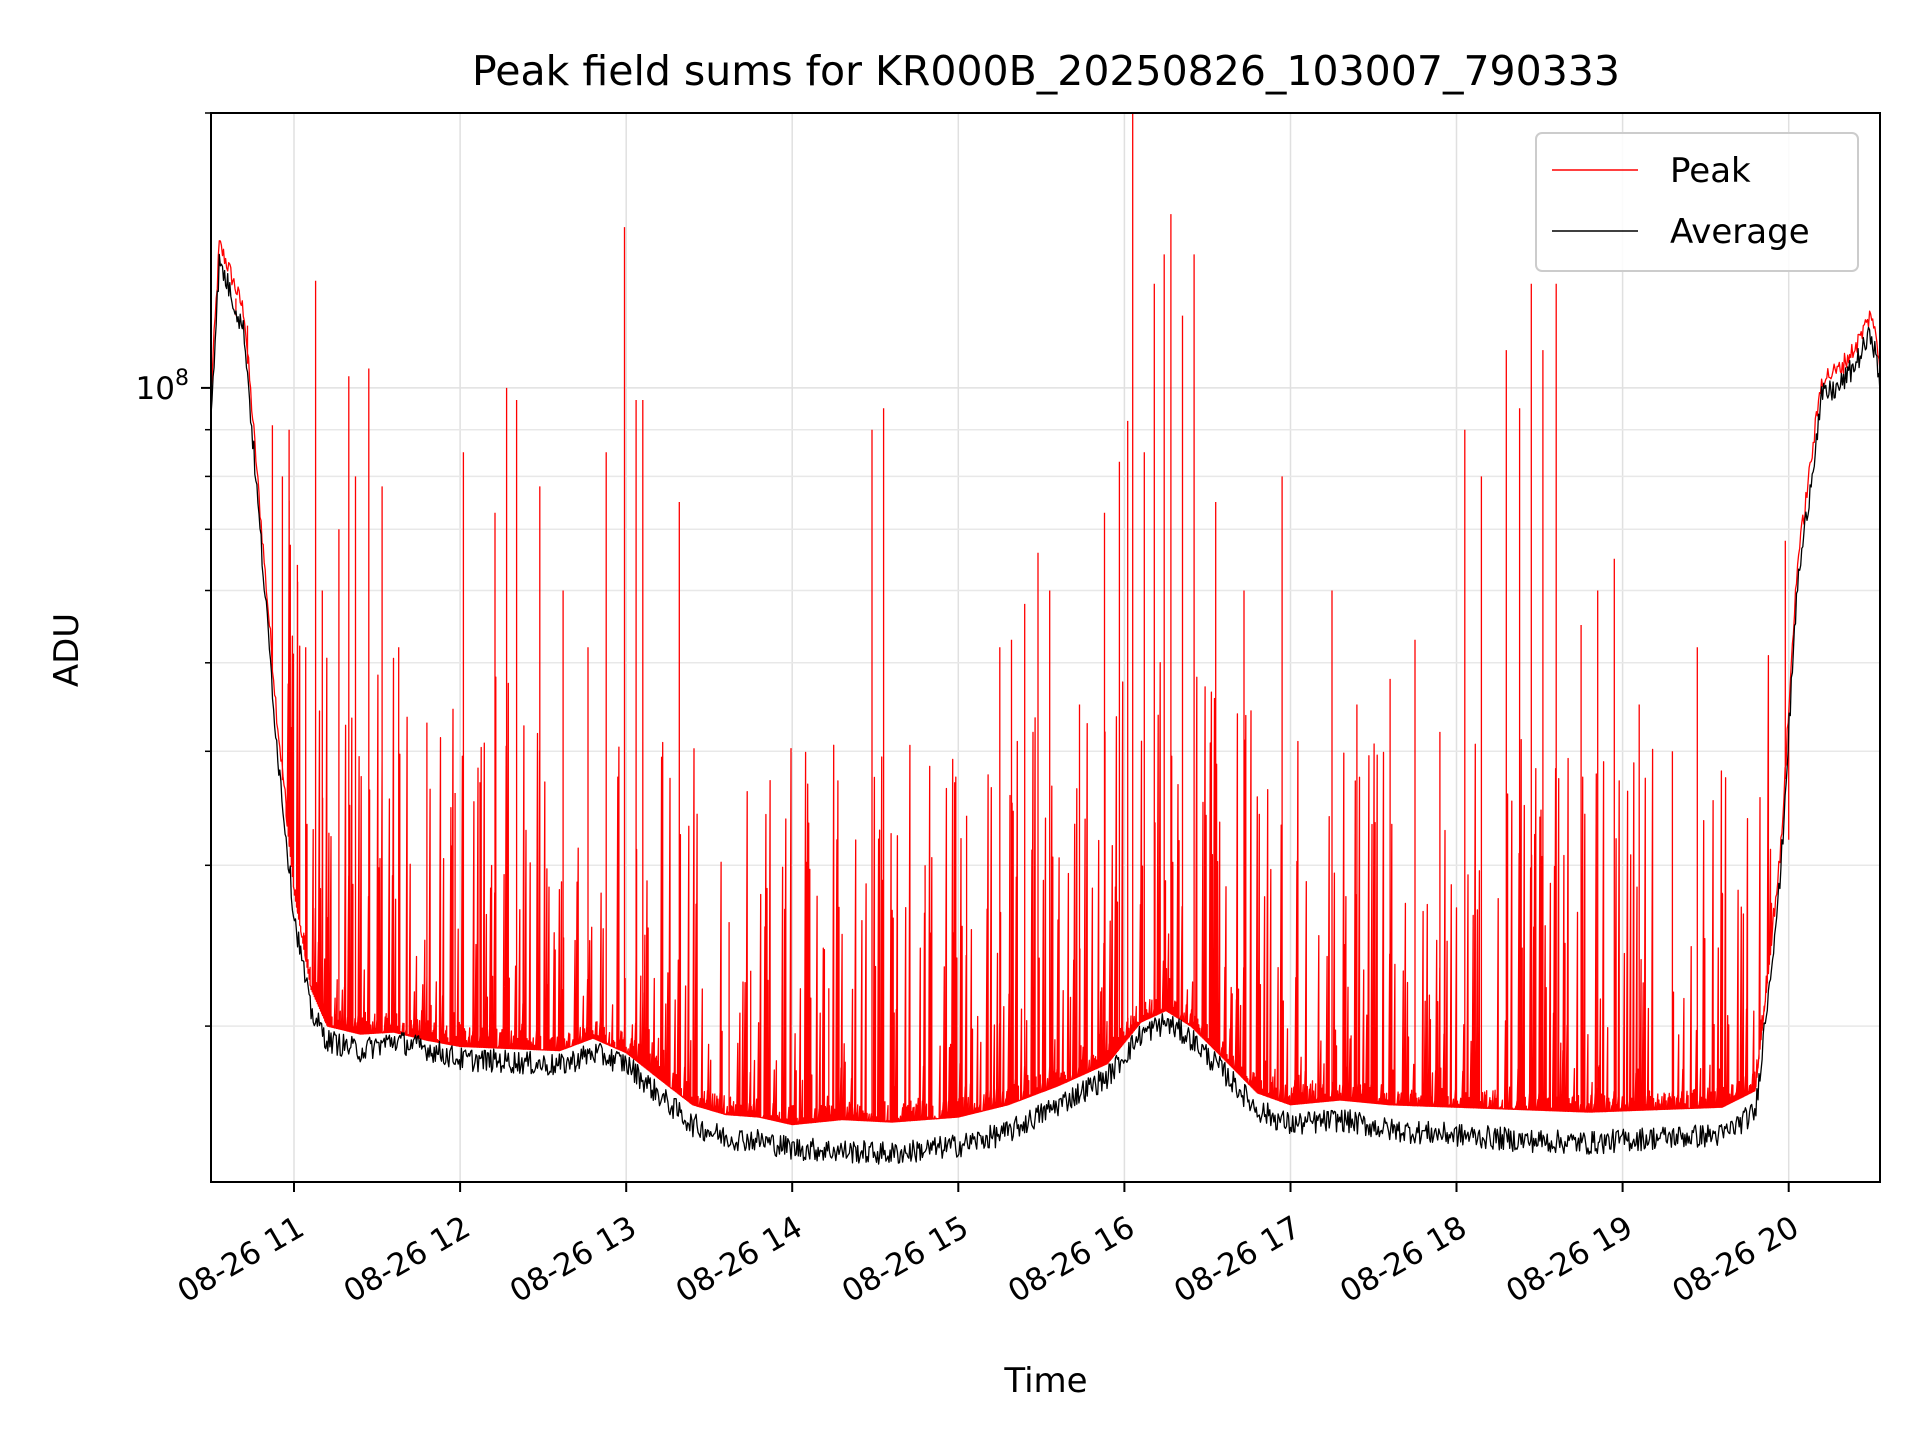  What do you see at coordinates (1045, 1381) in the screenshot?
I see `x-axis-label: Time` at bounding box center [1045, 1381].